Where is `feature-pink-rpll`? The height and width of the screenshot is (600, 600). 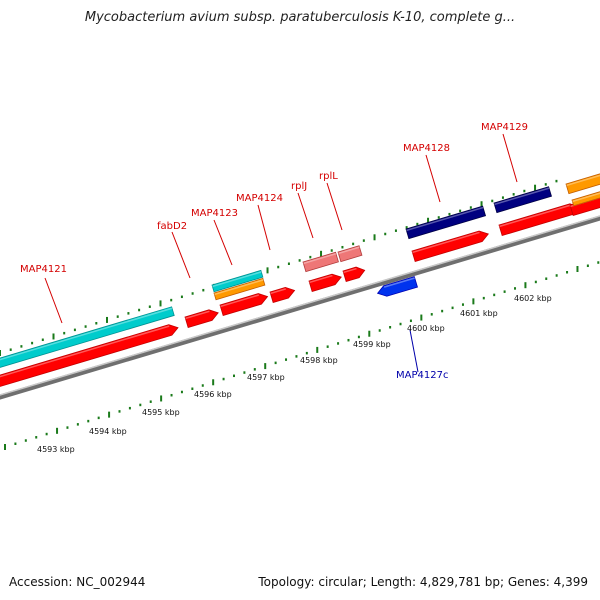 feature-pink-rpll is located at coordinates (350, 254).